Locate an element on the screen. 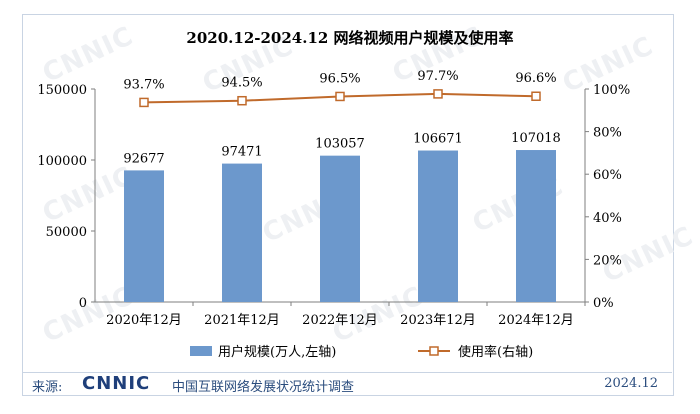 The image size is (700, 414). x-tick-label: 2021年12月 is located at coordinates (242, 320).